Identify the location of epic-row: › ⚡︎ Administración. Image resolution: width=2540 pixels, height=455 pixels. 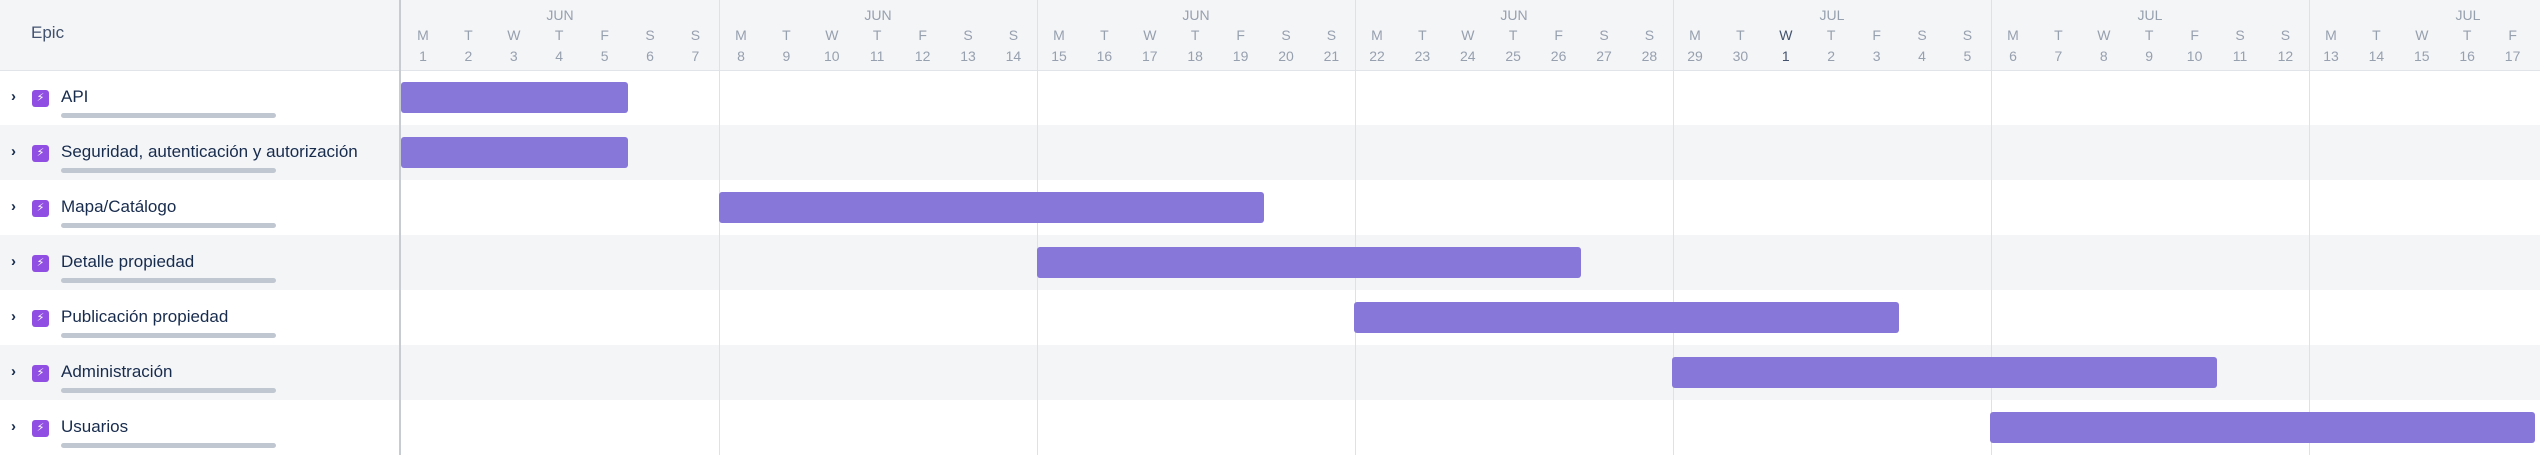
(199, 372).